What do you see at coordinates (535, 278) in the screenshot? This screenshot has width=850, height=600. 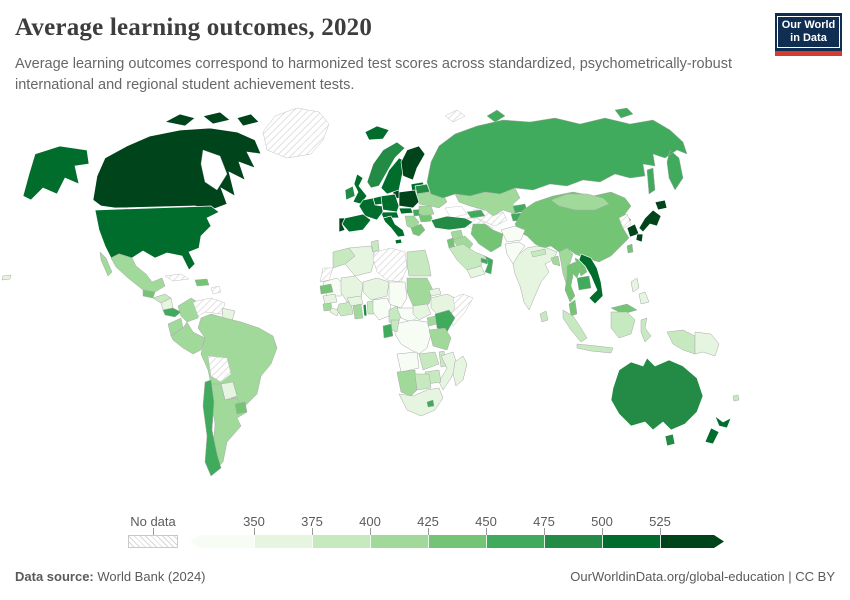 I see `country-india` at bounding box center [535, 278].